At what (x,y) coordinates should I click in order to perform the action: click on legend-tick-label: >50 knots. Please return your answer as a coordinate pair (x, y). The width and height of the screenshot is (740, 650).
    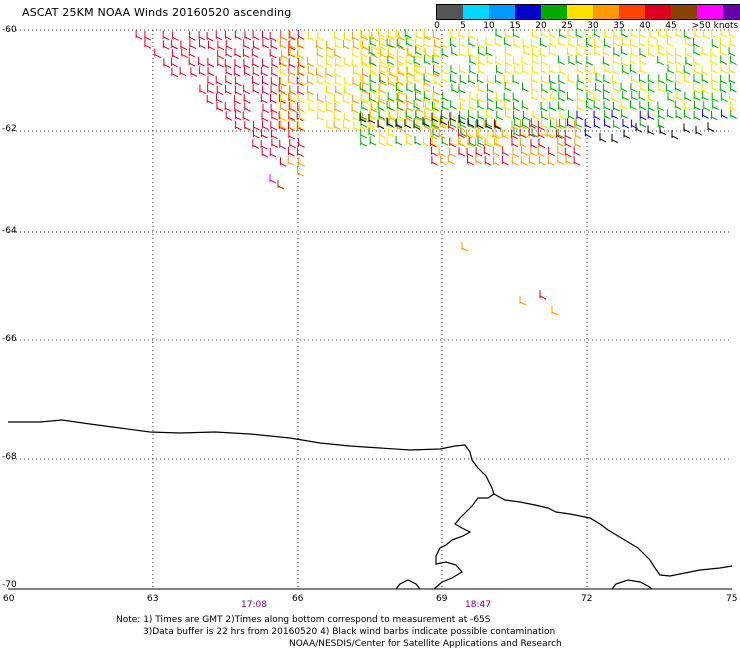
    Looking at the image, I should click on (715, 26).